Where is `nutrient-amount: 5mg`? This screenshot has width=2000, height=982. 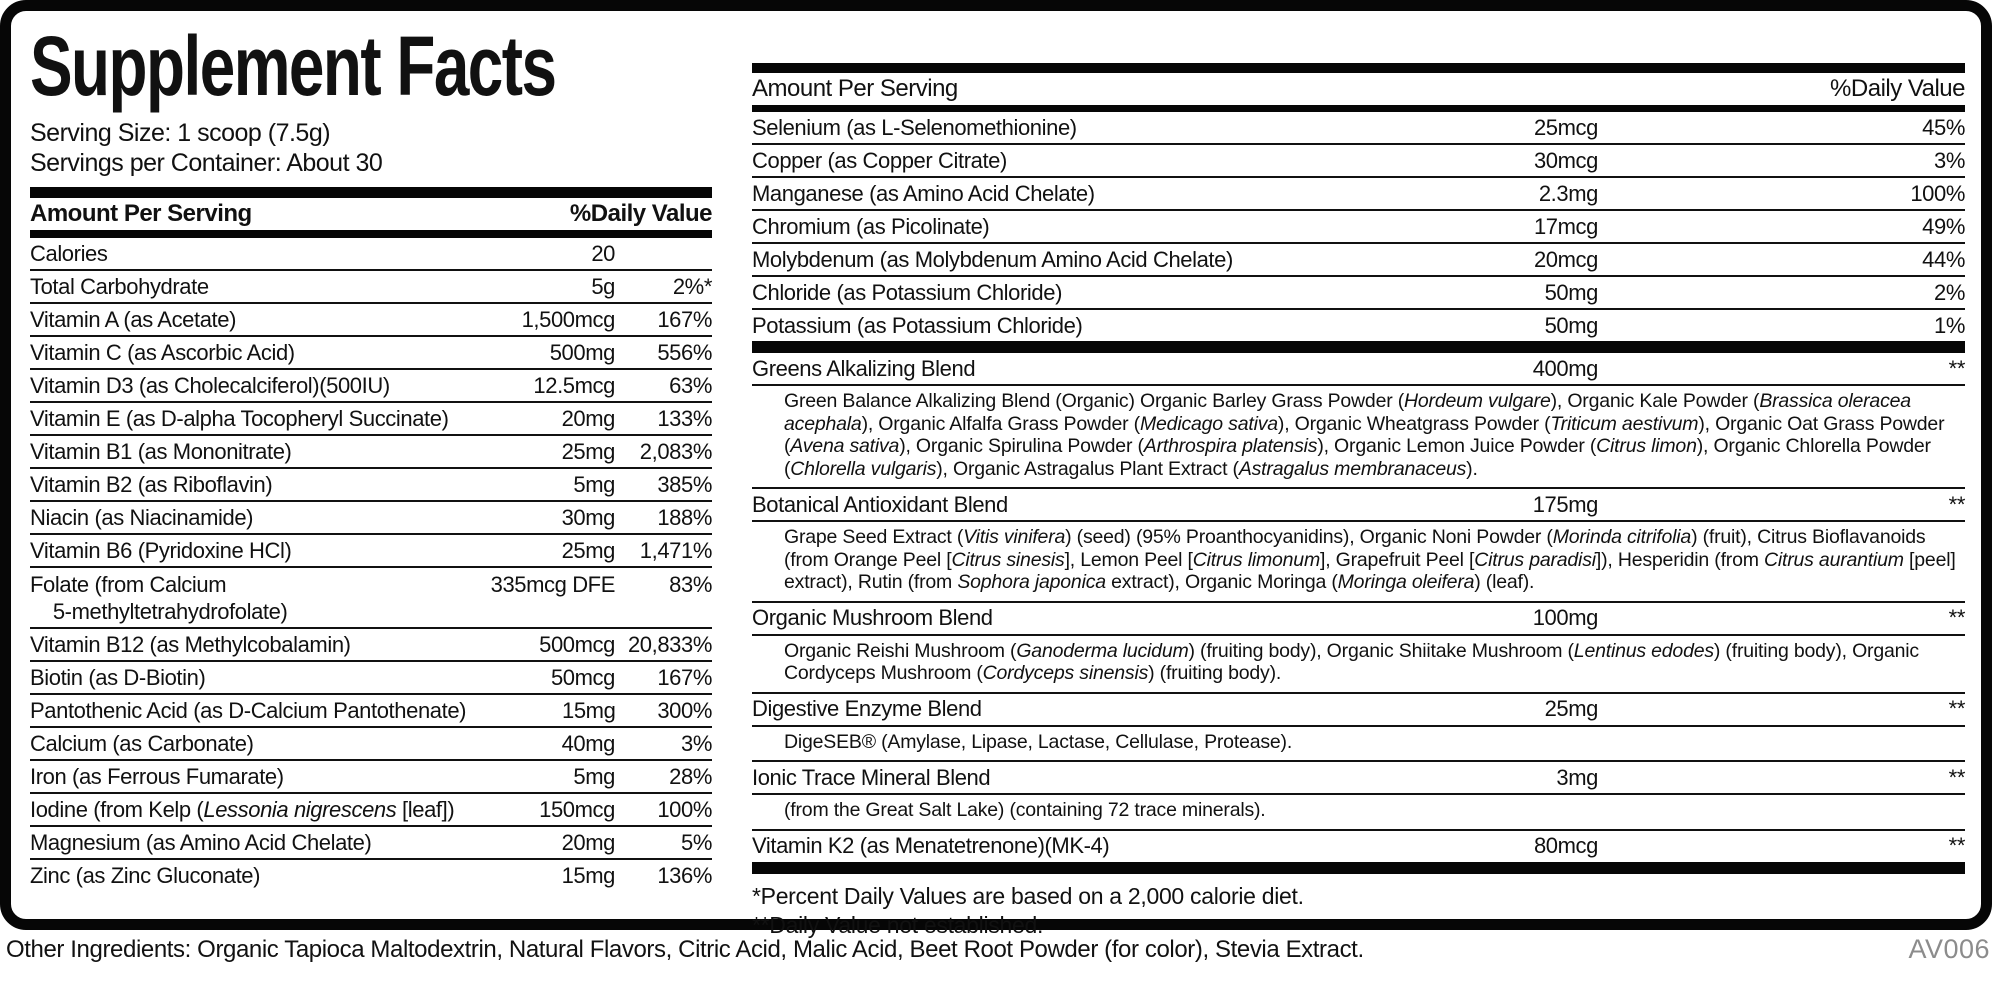
nutrient-amount: 5mg is located at coordinates (594, 776).